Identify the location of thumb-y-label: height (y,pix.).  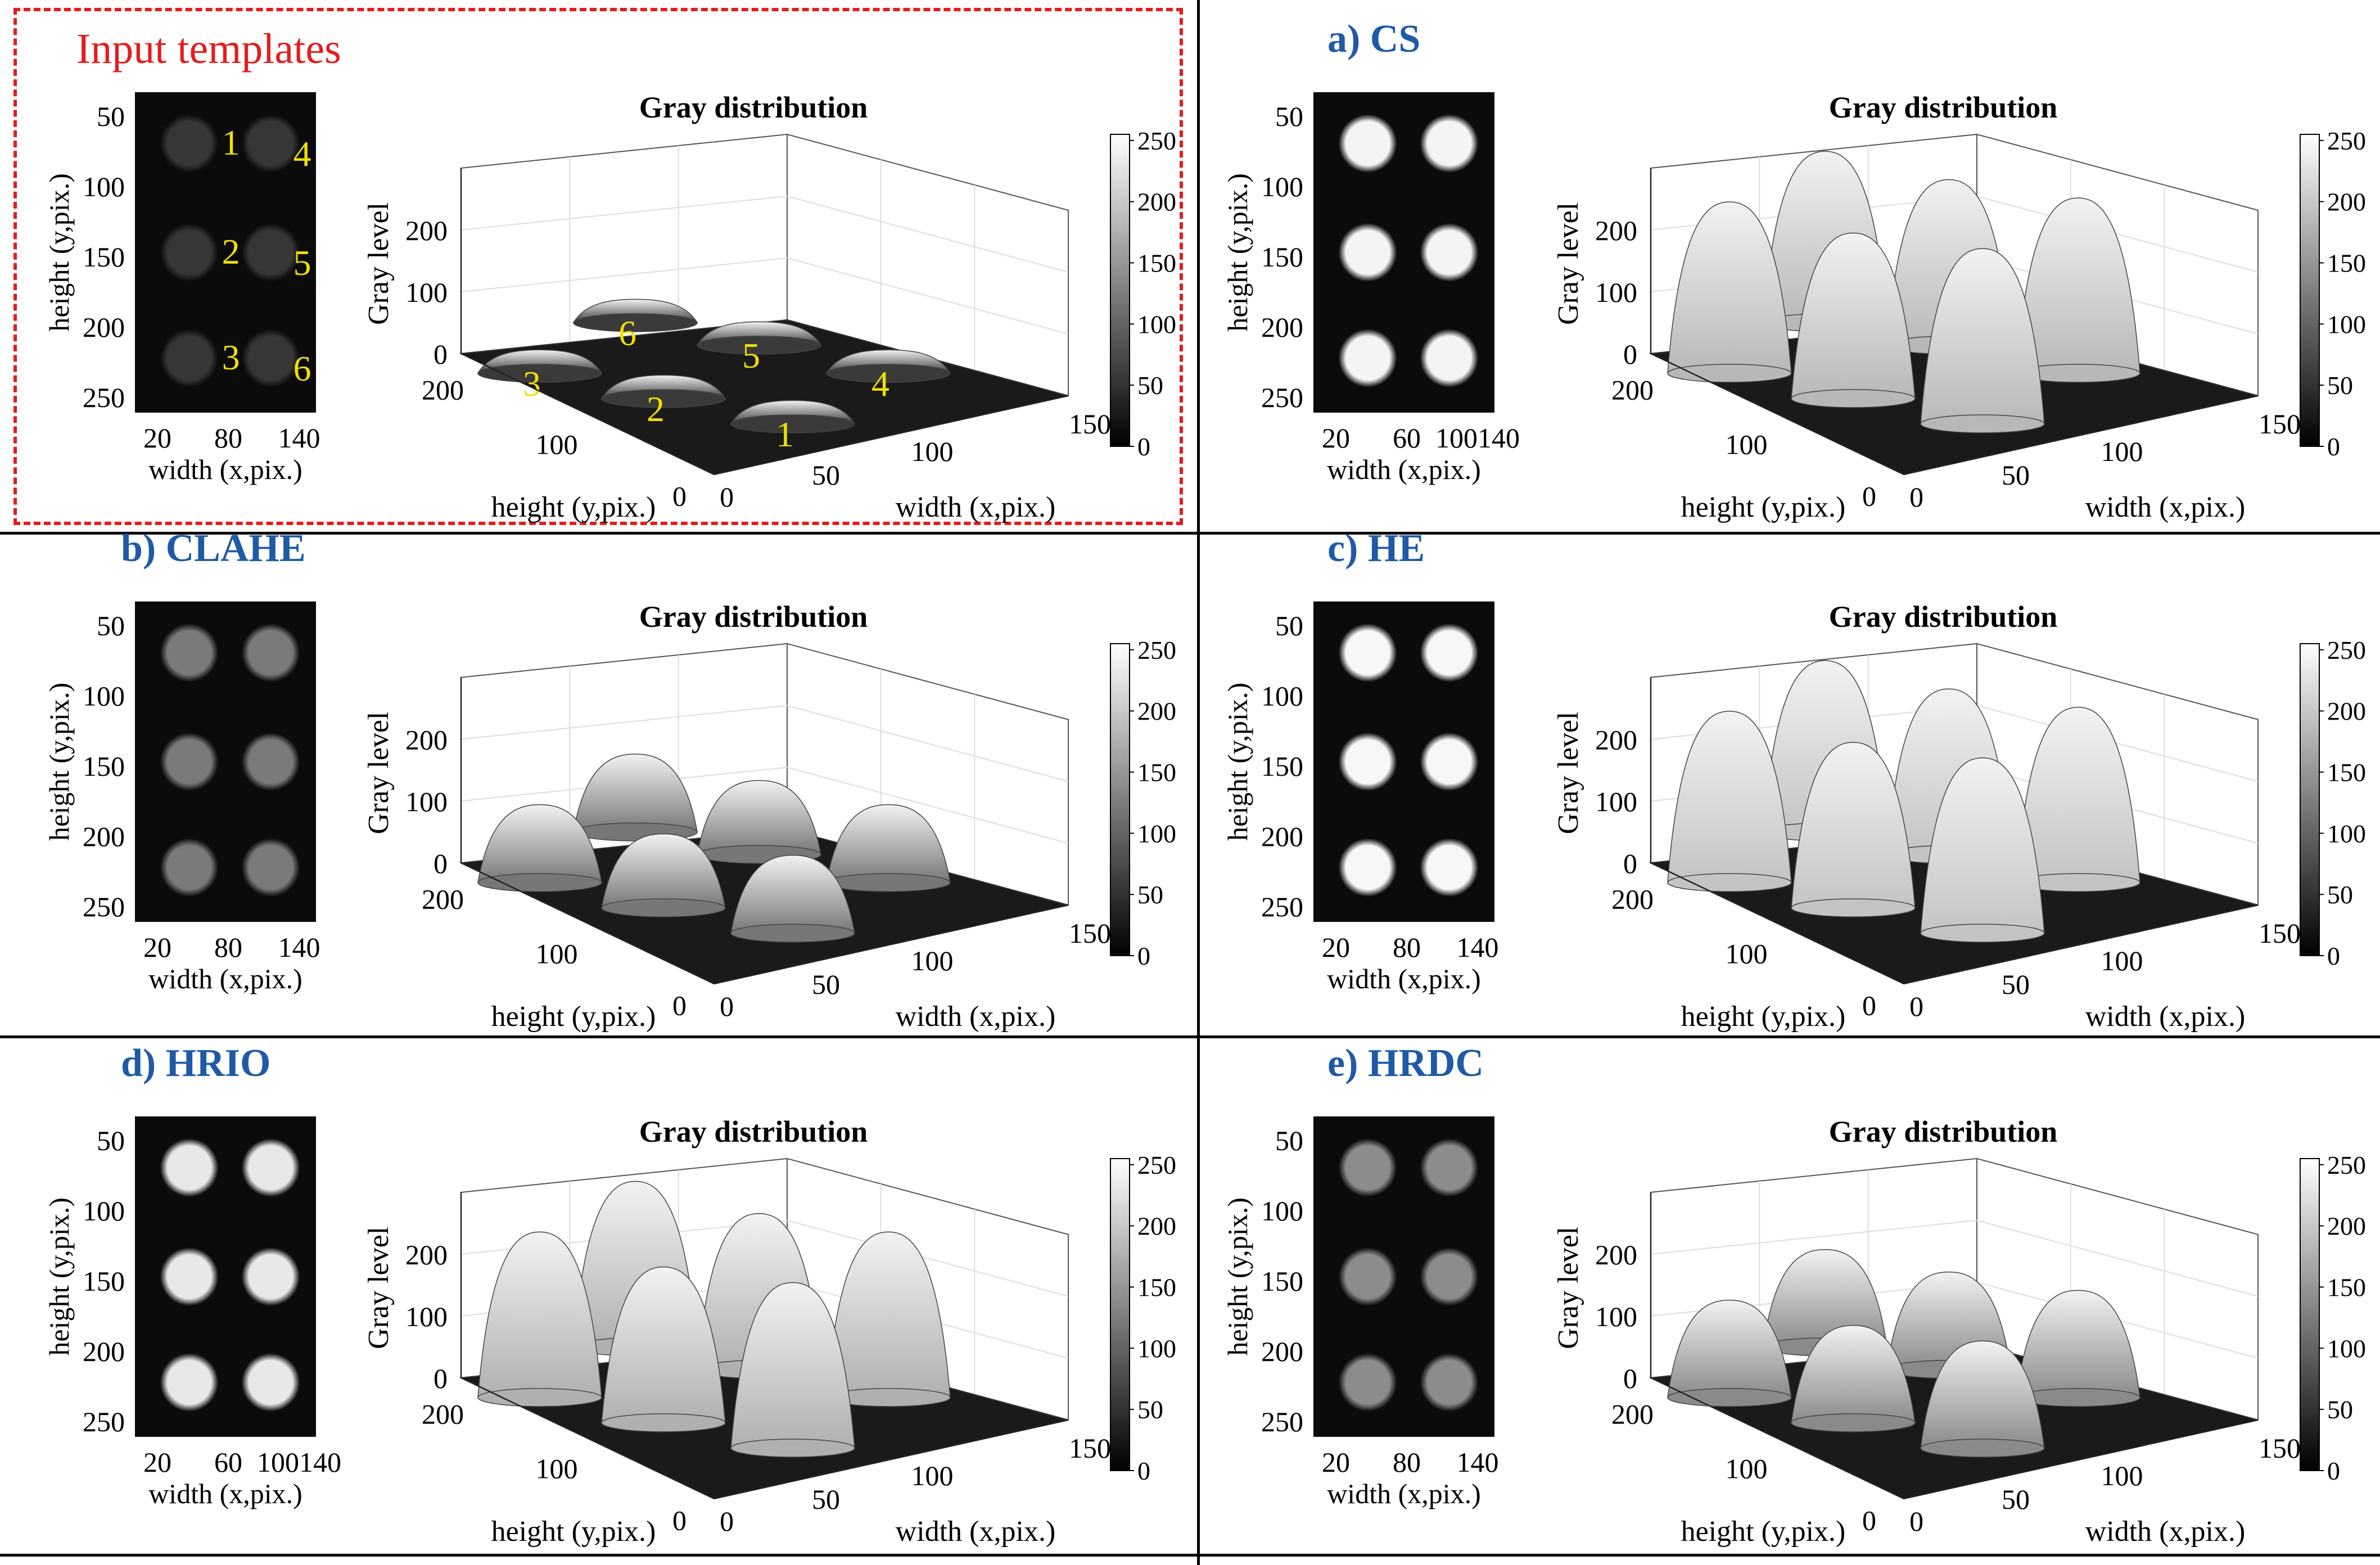
(1237, 252).